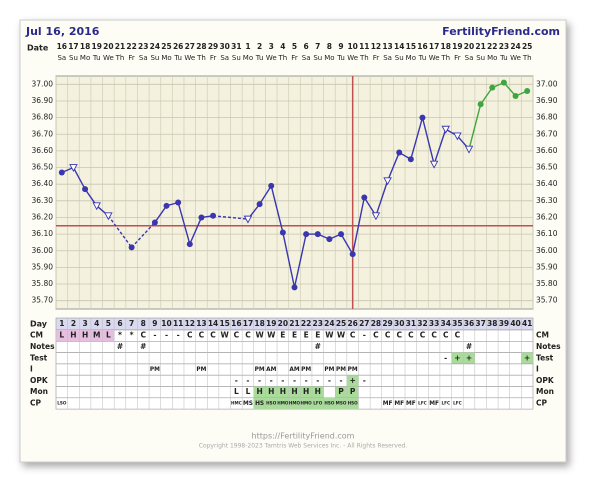 Image resolution: width=600 pixels, height=483 pixels. I want to click on y-tick-label: 36.80, so click(547, 117).